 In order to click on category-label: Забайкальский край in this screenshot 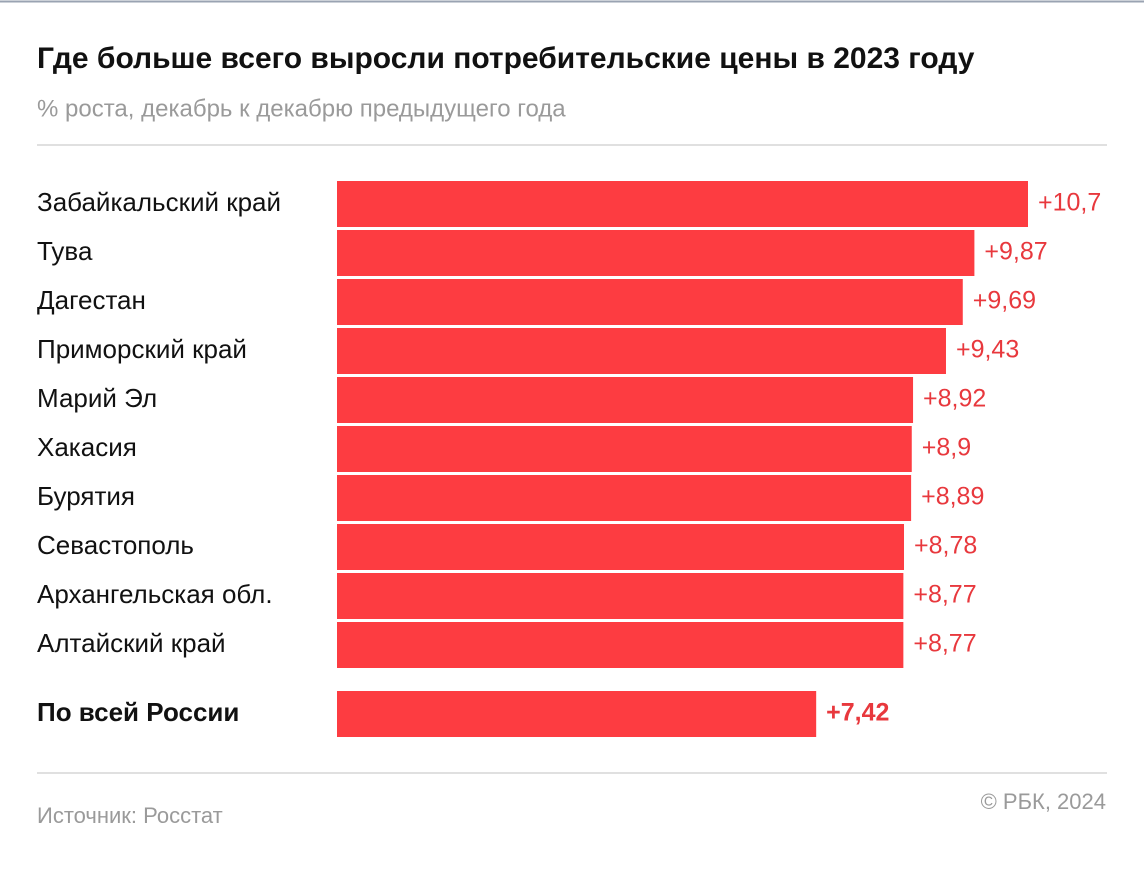, I will do `click(159, 202)`.